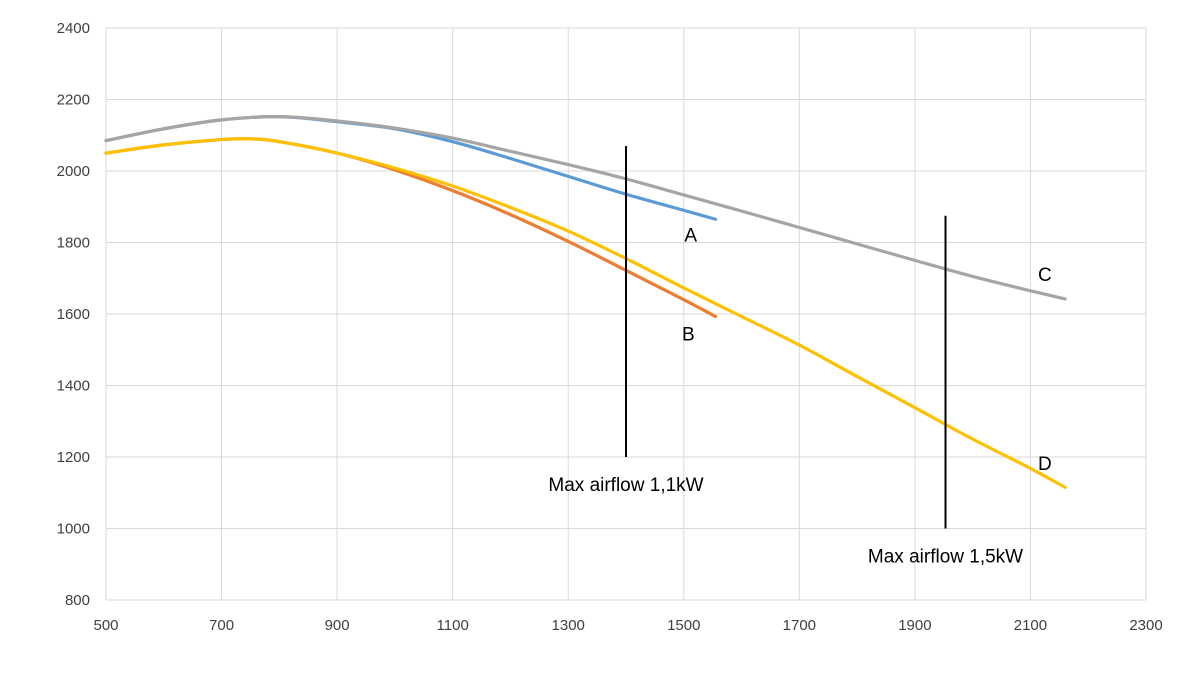  What do you see at coordinates (73, 314) in the screenshot?
I see `y-tick-label-4: 1600` at bounding box center [73, 314].